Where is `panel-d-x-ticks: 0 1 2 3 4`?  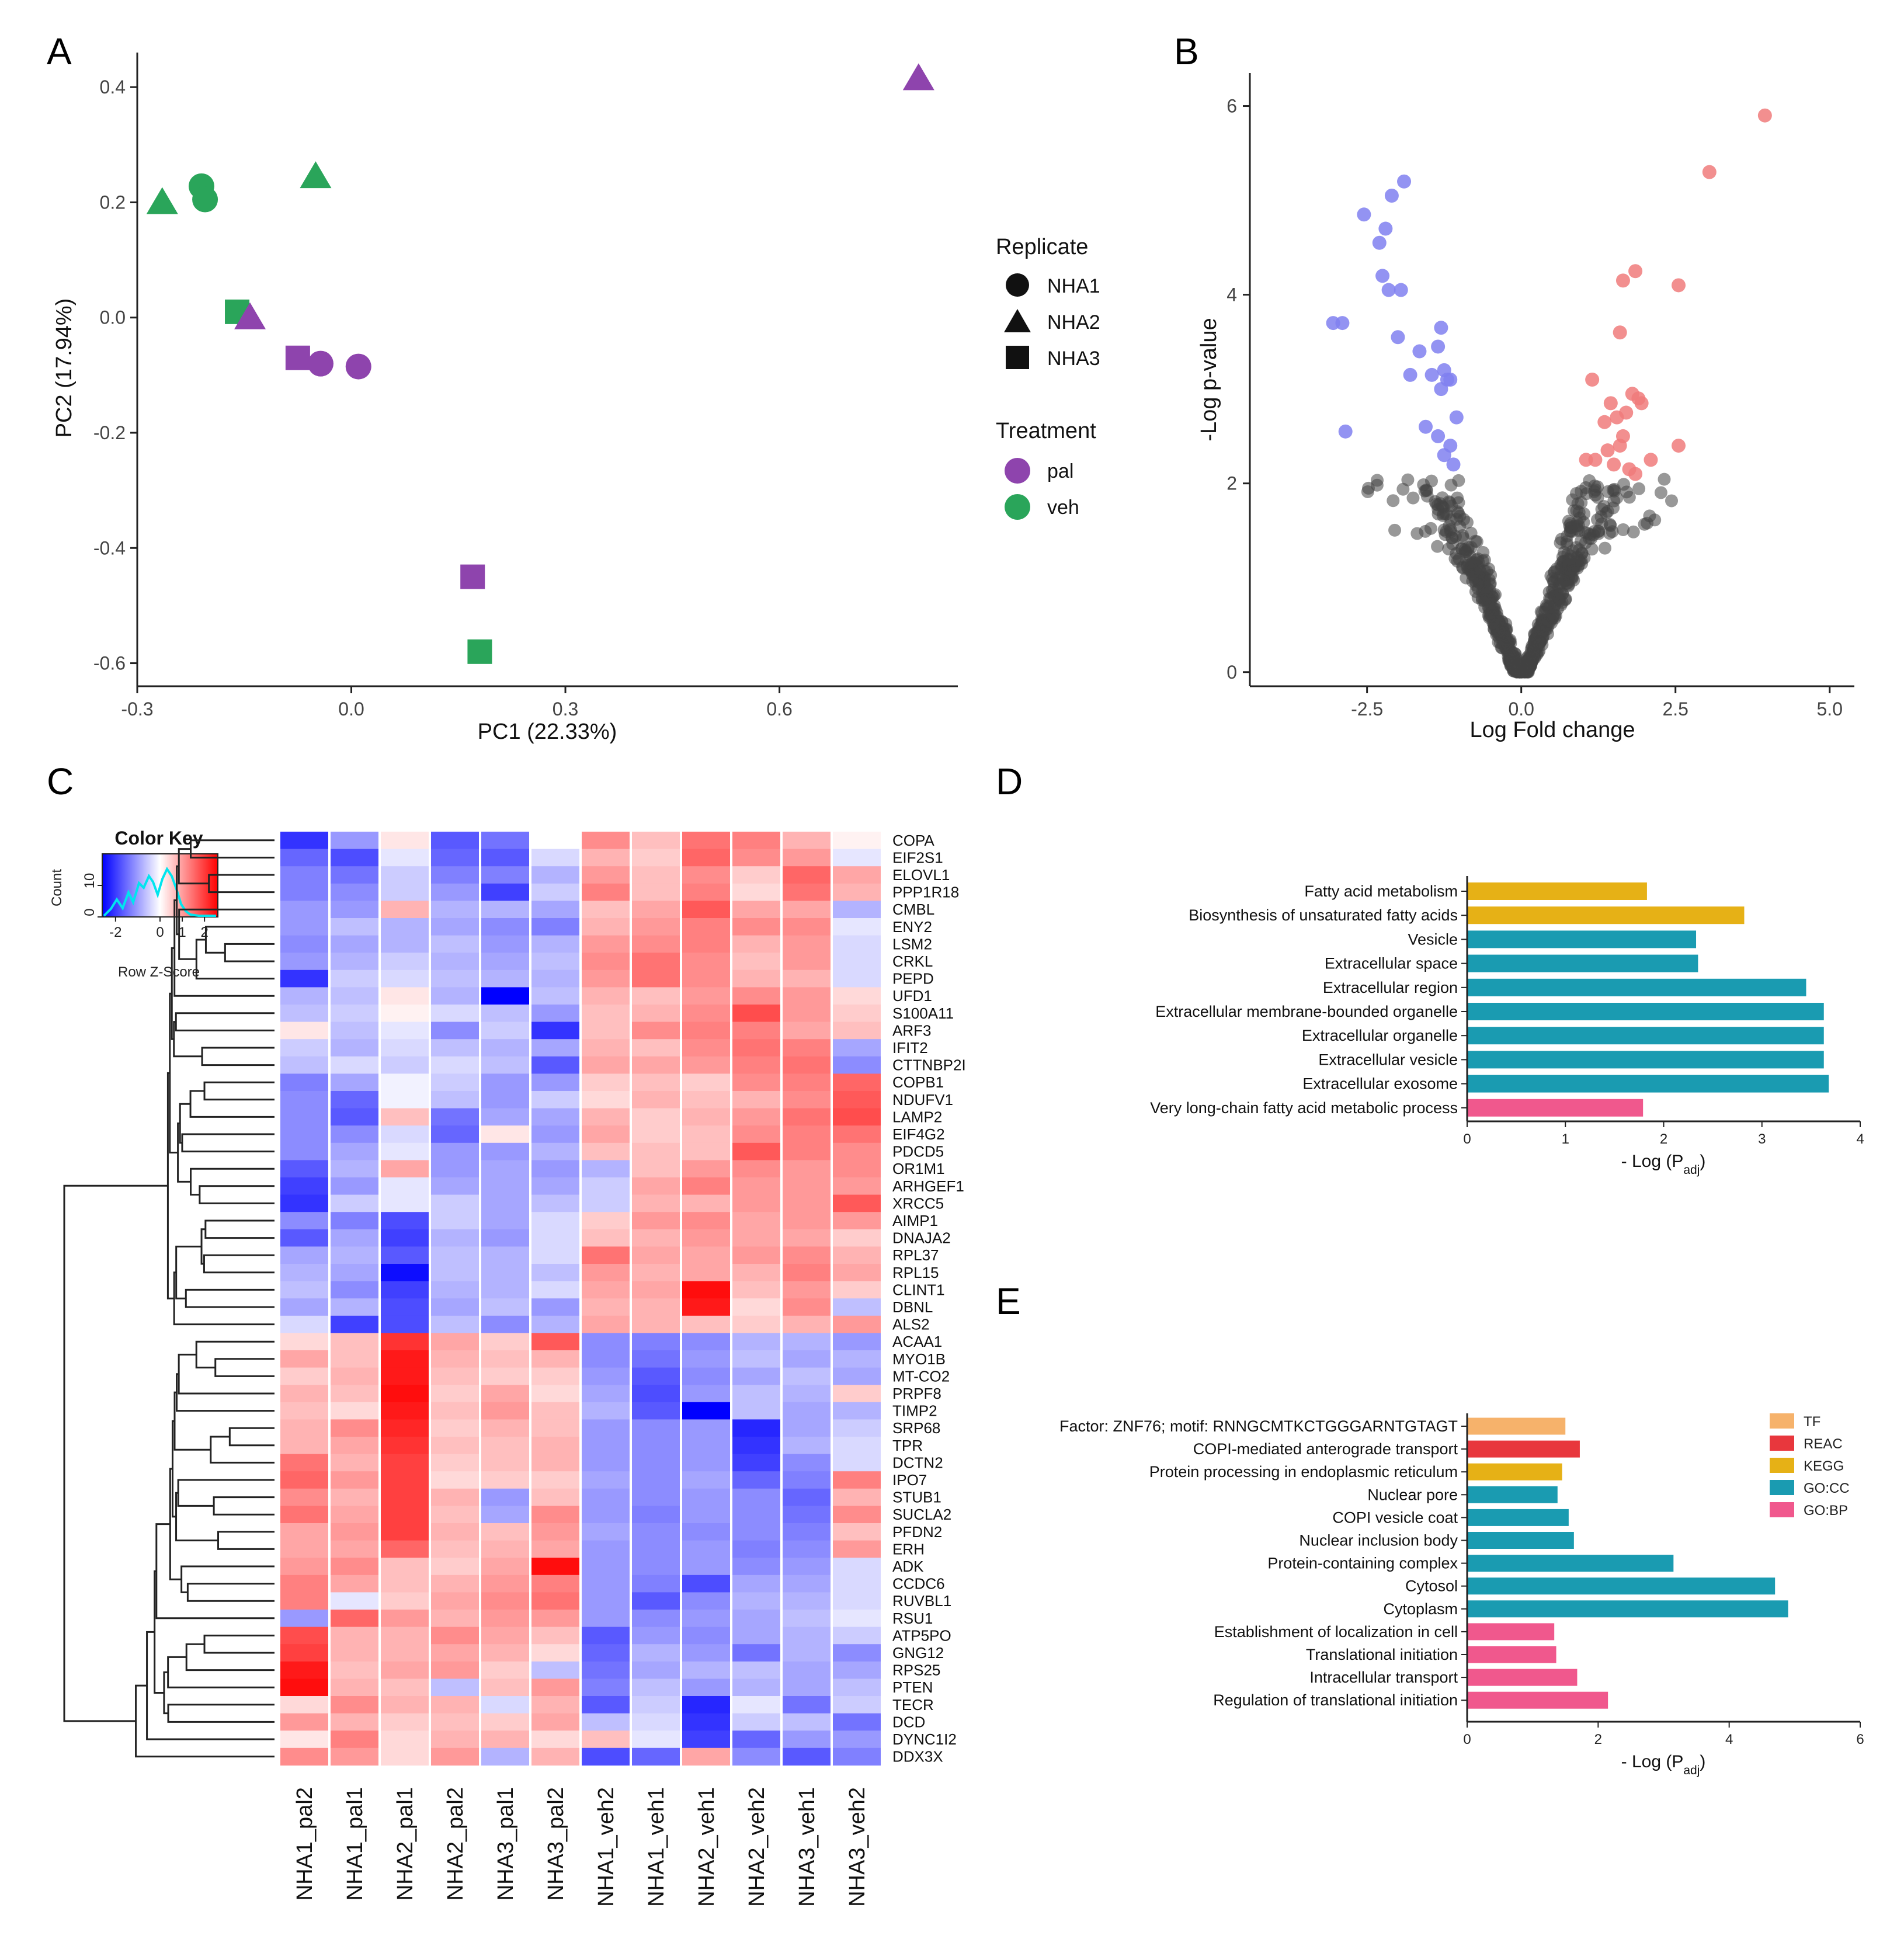
panel-d-x-ticks: 0 1 2 3 4 is located at coordinates (1663, 1134).